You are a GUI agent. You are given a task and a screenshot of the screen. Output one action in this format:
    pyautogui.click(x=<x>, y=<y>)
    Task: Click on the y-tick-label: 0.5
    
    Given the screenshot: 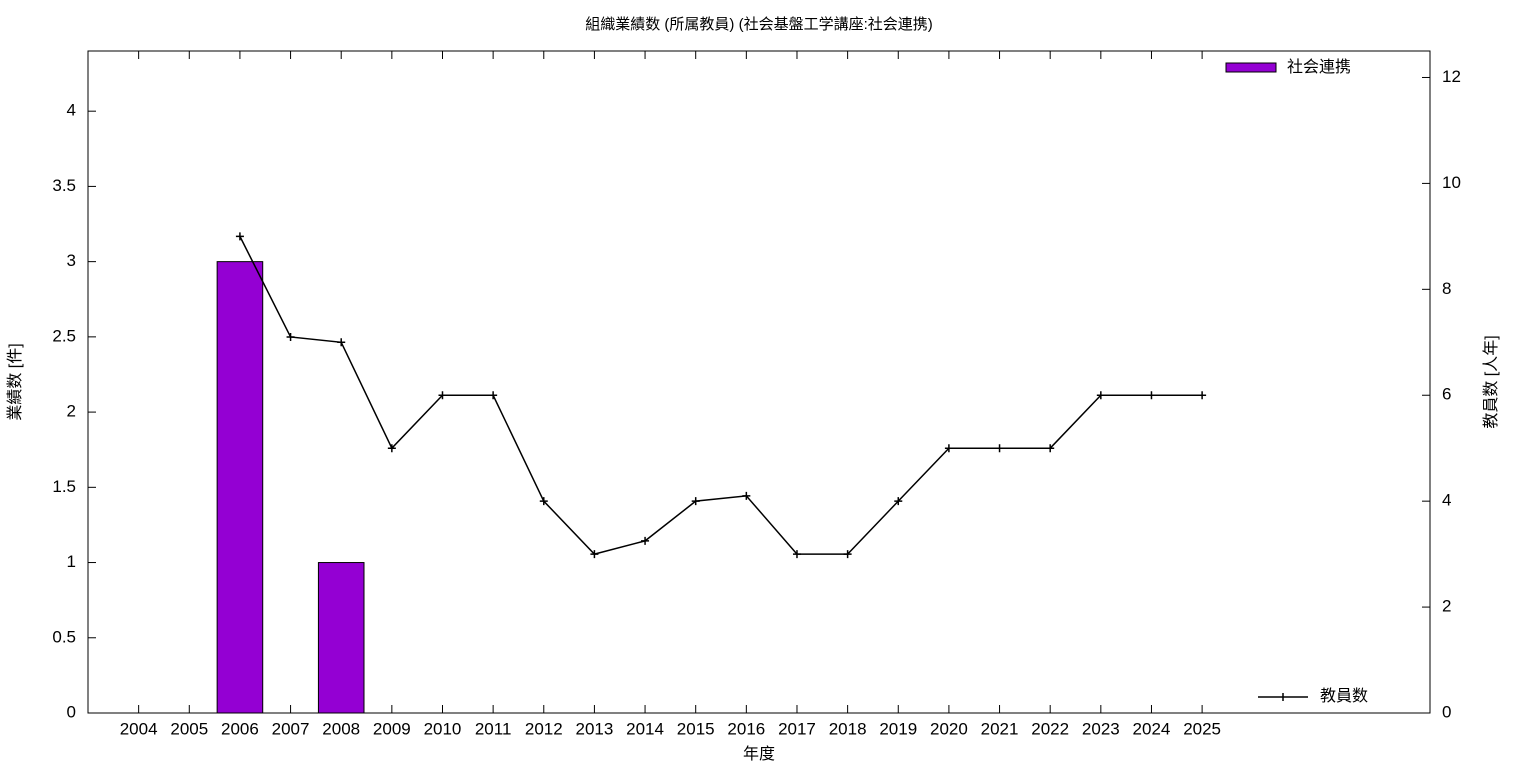 What is the action you would take?
    pyautogui.click(x=64, y=636)
    